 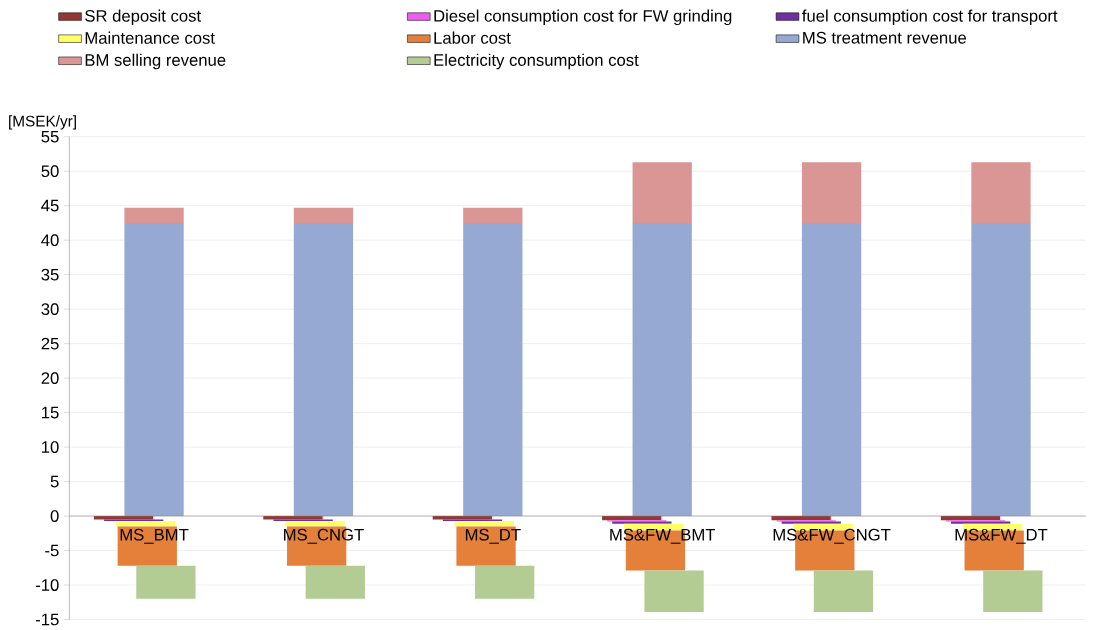 What do you see at coordinates (50, 240) in the screenshot?
I see `y-tick-label: 40` at bounding box center [50, 240].